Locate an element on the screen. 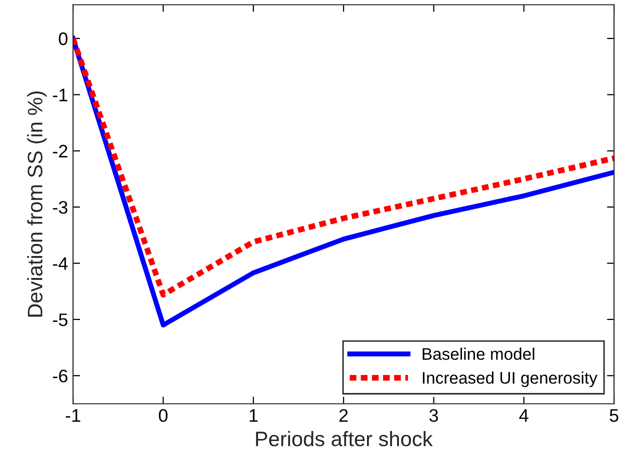  legend-label: Increased UI generosity is located at coordinates (510, 380).